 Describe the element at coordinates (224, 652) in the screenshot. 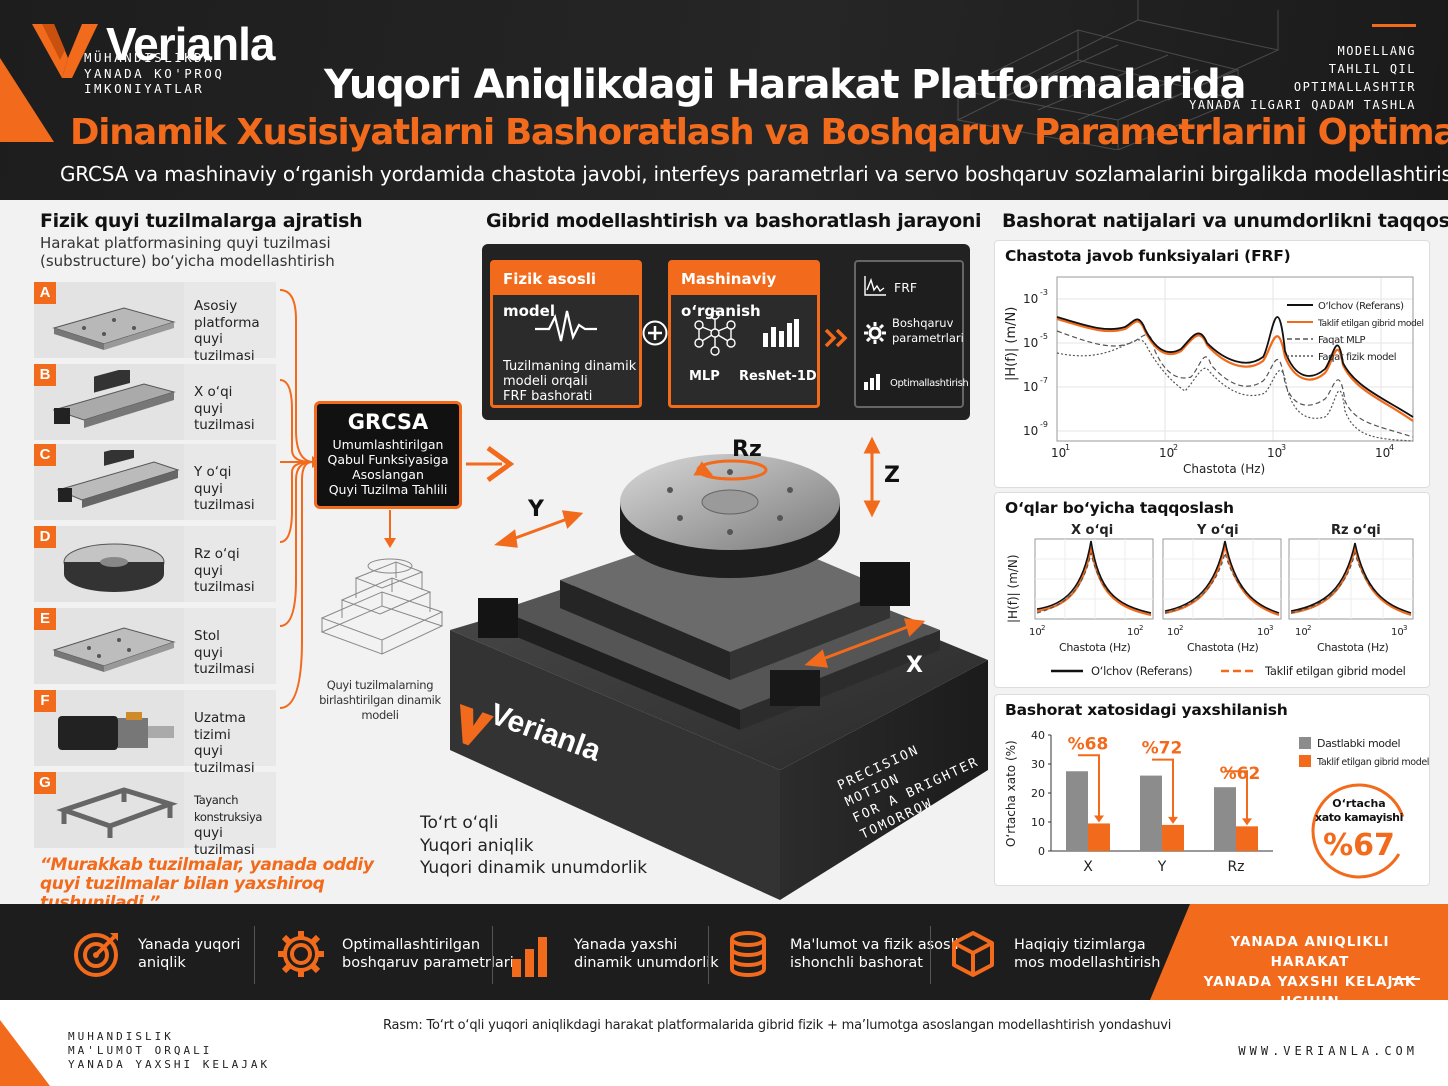

I see `item-label: Stol quyi tuzilmasi` at that location.